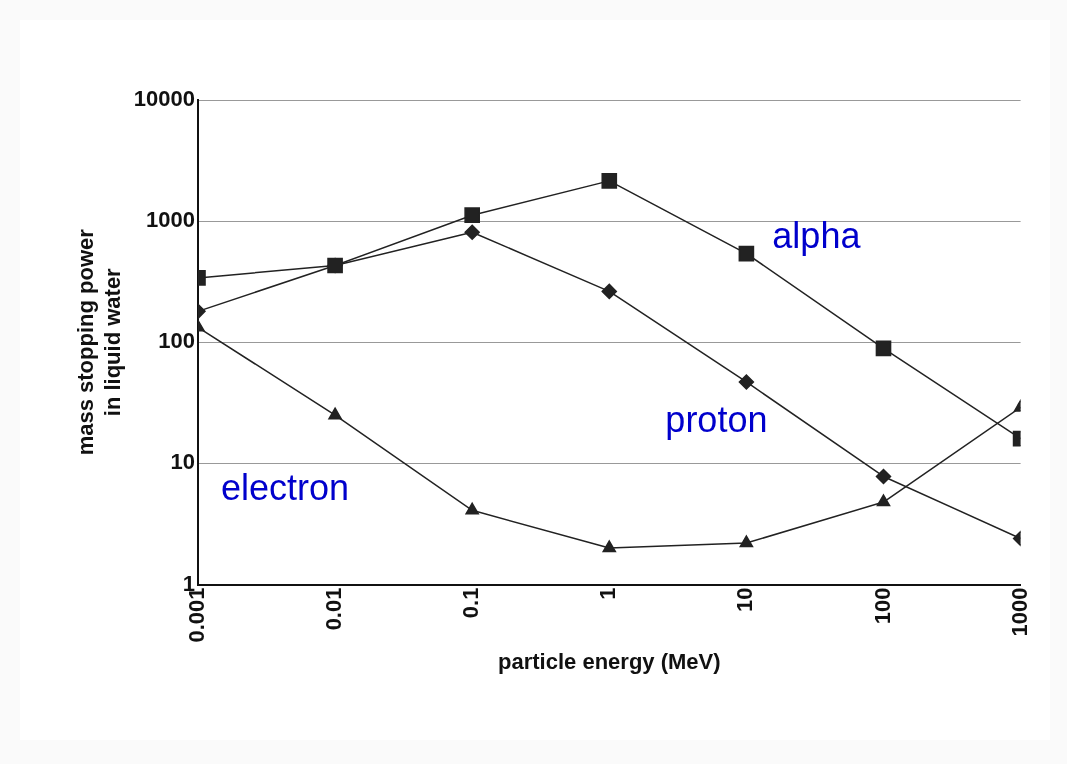 This screenshot has width=1067, height=764. What do you see at coordinates (609, 661) in the screenshot?
I see `x-axis-title: particle energy (MeV)` at bounding box center [609, 661].